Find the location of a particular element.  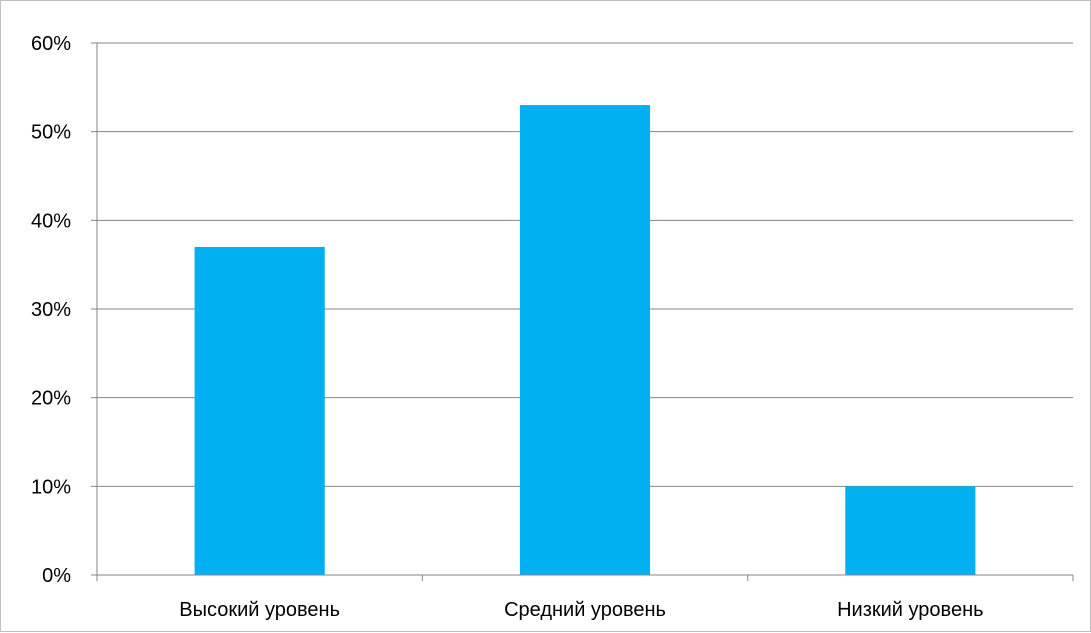

y-tick-label: 50% is located at coordinates (51, 133).